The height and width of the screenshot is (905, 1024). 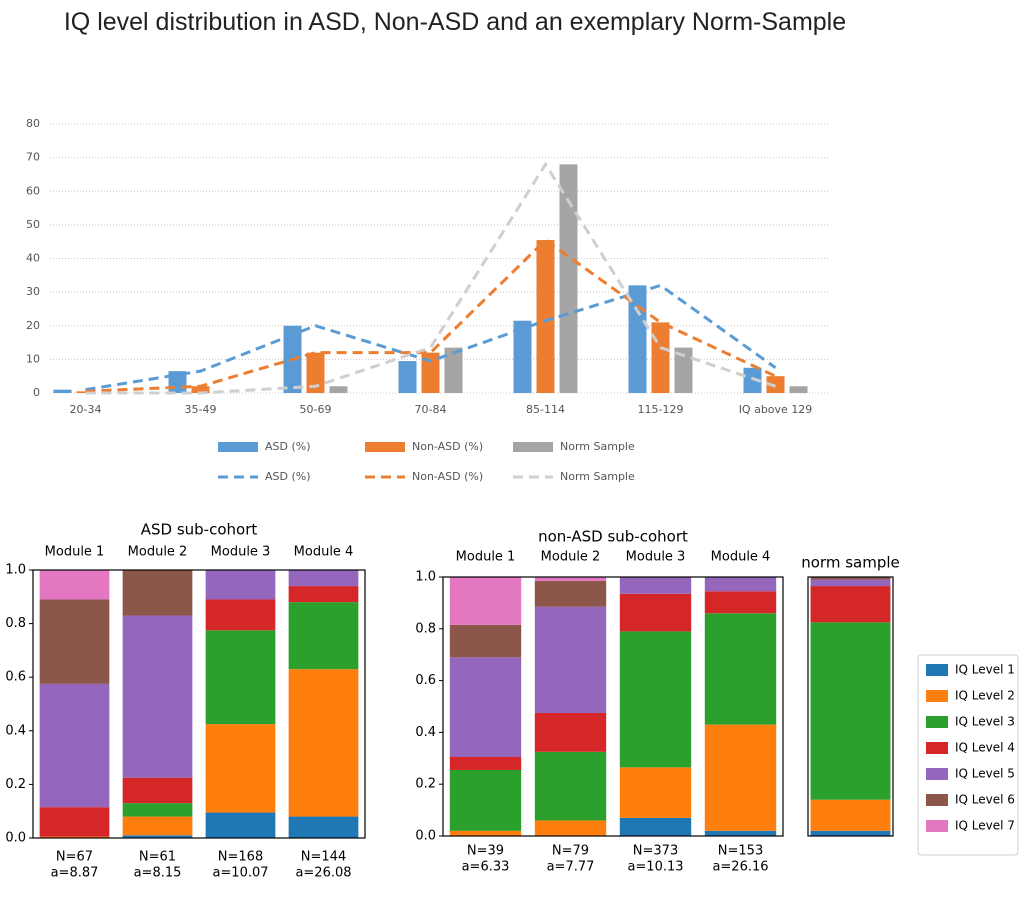 What do you see at coordinates (33, 258) in the screenshot?
I see `y-tick-label: 40` at bounding box center [33, 258].